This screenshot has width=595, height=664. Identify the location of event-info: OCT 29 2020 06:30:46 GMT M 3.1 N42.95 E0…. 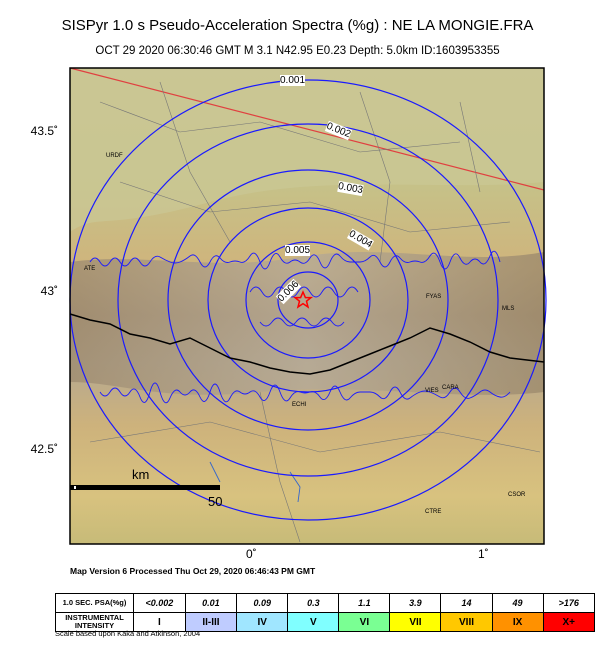
(297, 51).